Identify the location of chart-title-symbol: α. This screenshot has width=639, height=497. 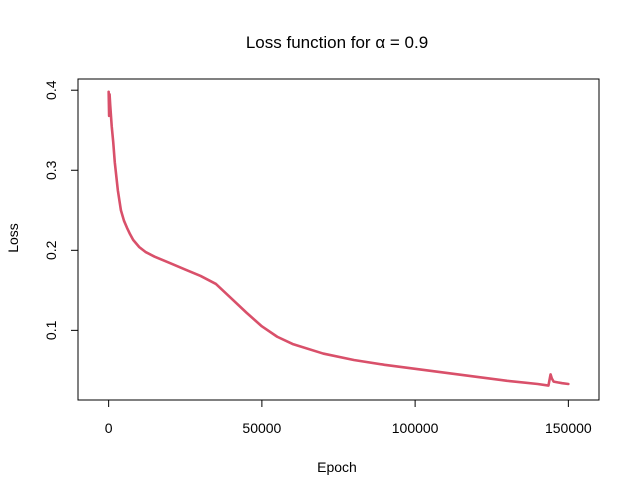
(380, 42).